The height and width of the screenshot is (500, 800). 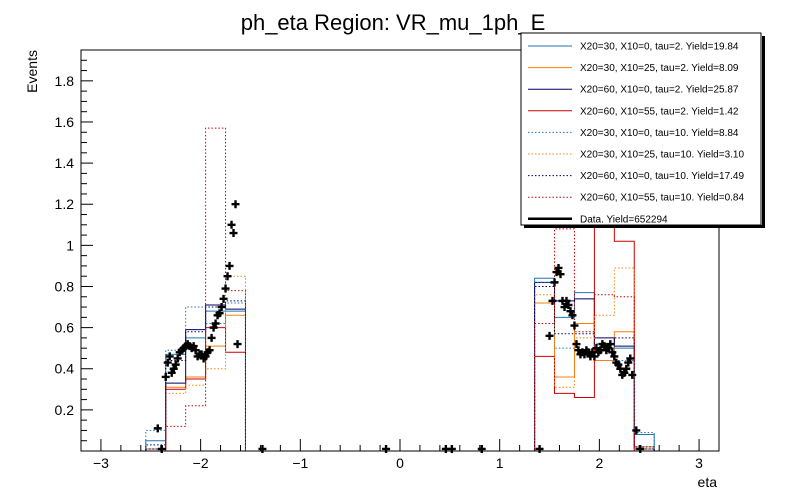 I want to click on legend-box, so click(x=641, y=129).